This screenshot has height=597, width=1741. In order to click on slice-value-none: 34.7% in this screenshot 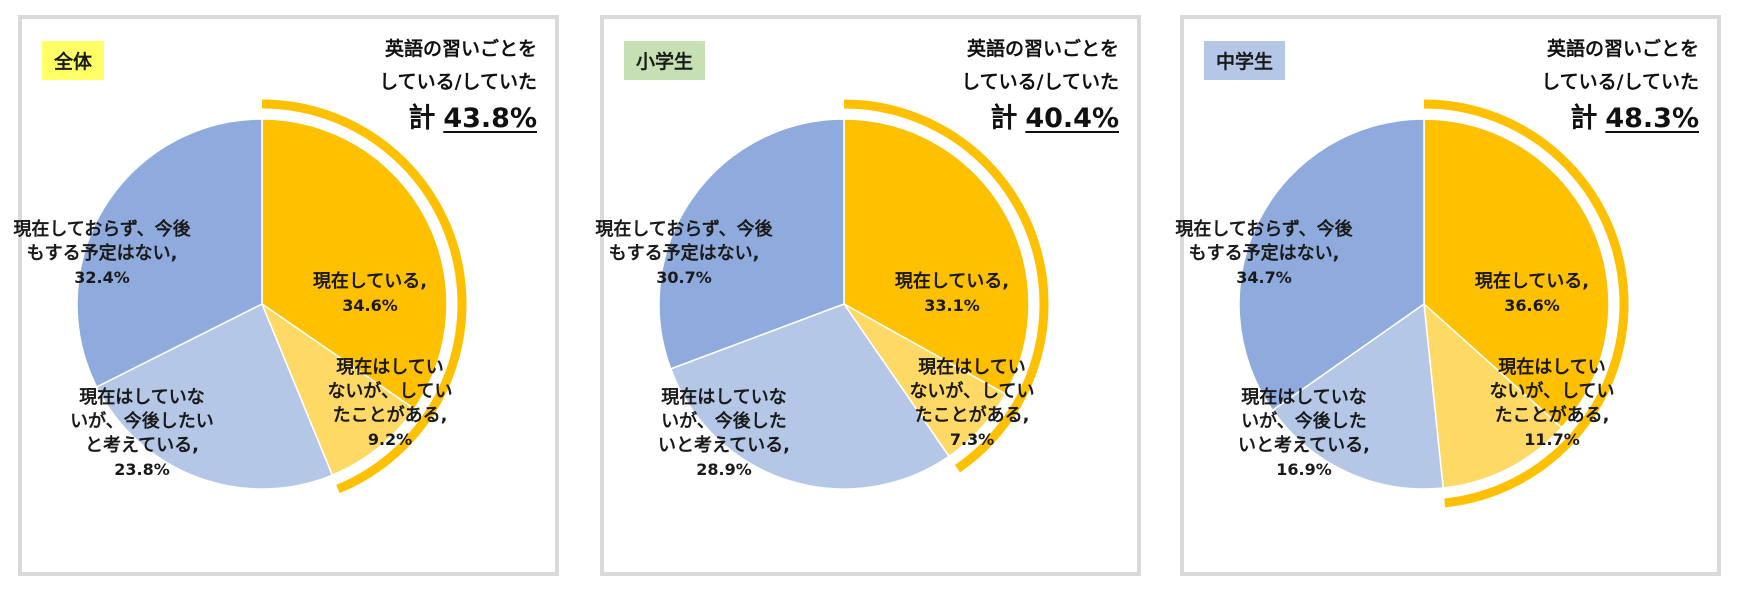, I will do `click(1264, 277)`.